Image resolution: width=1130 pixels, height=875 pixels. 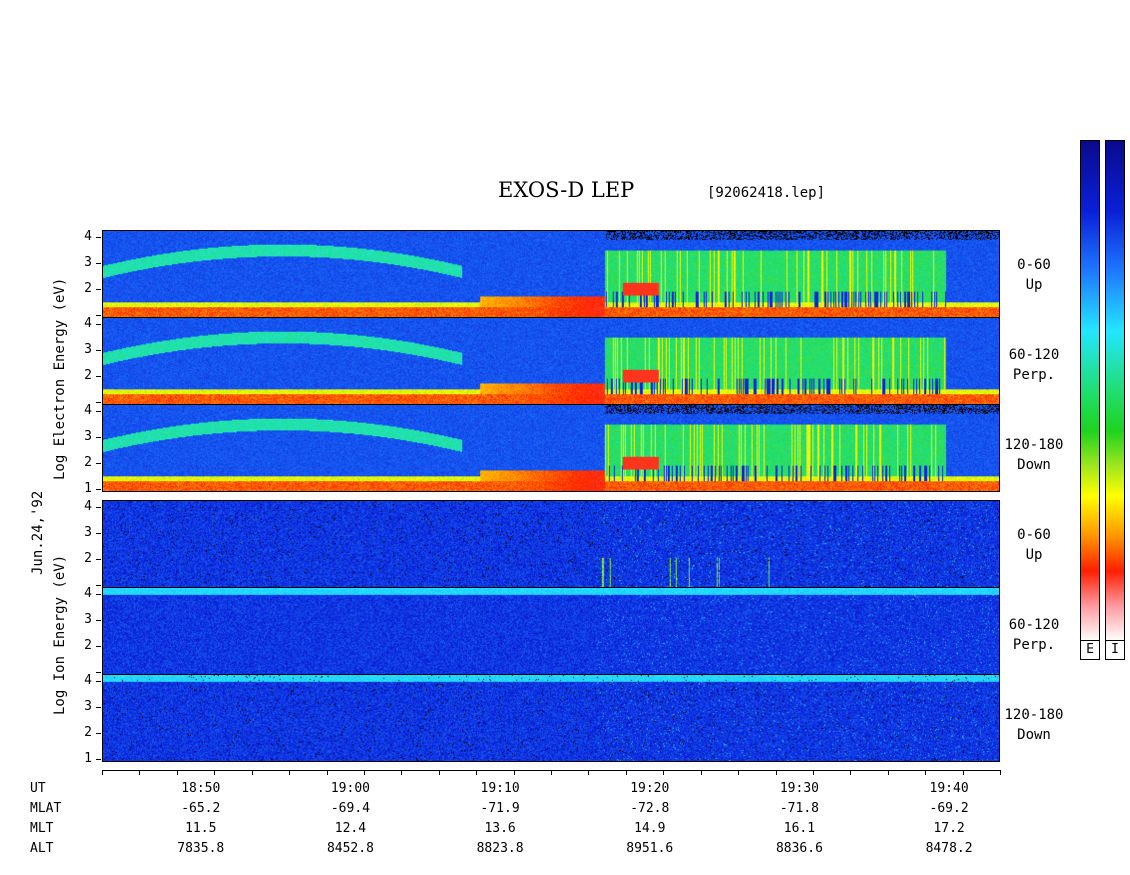 What do you see at coordinates (799, 828) in the screenshot?
I see `ephemeris-mlt-value: 16.1` at bounding box center [799, 828].